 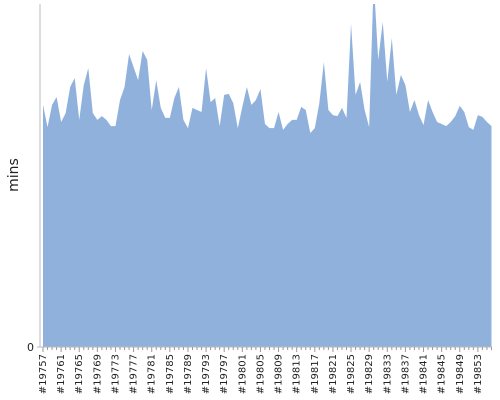 What do you see at coordinates (152, 374) in the screenshot?
I see `x-tick-label: #19781` at bounding box center [152, 374].